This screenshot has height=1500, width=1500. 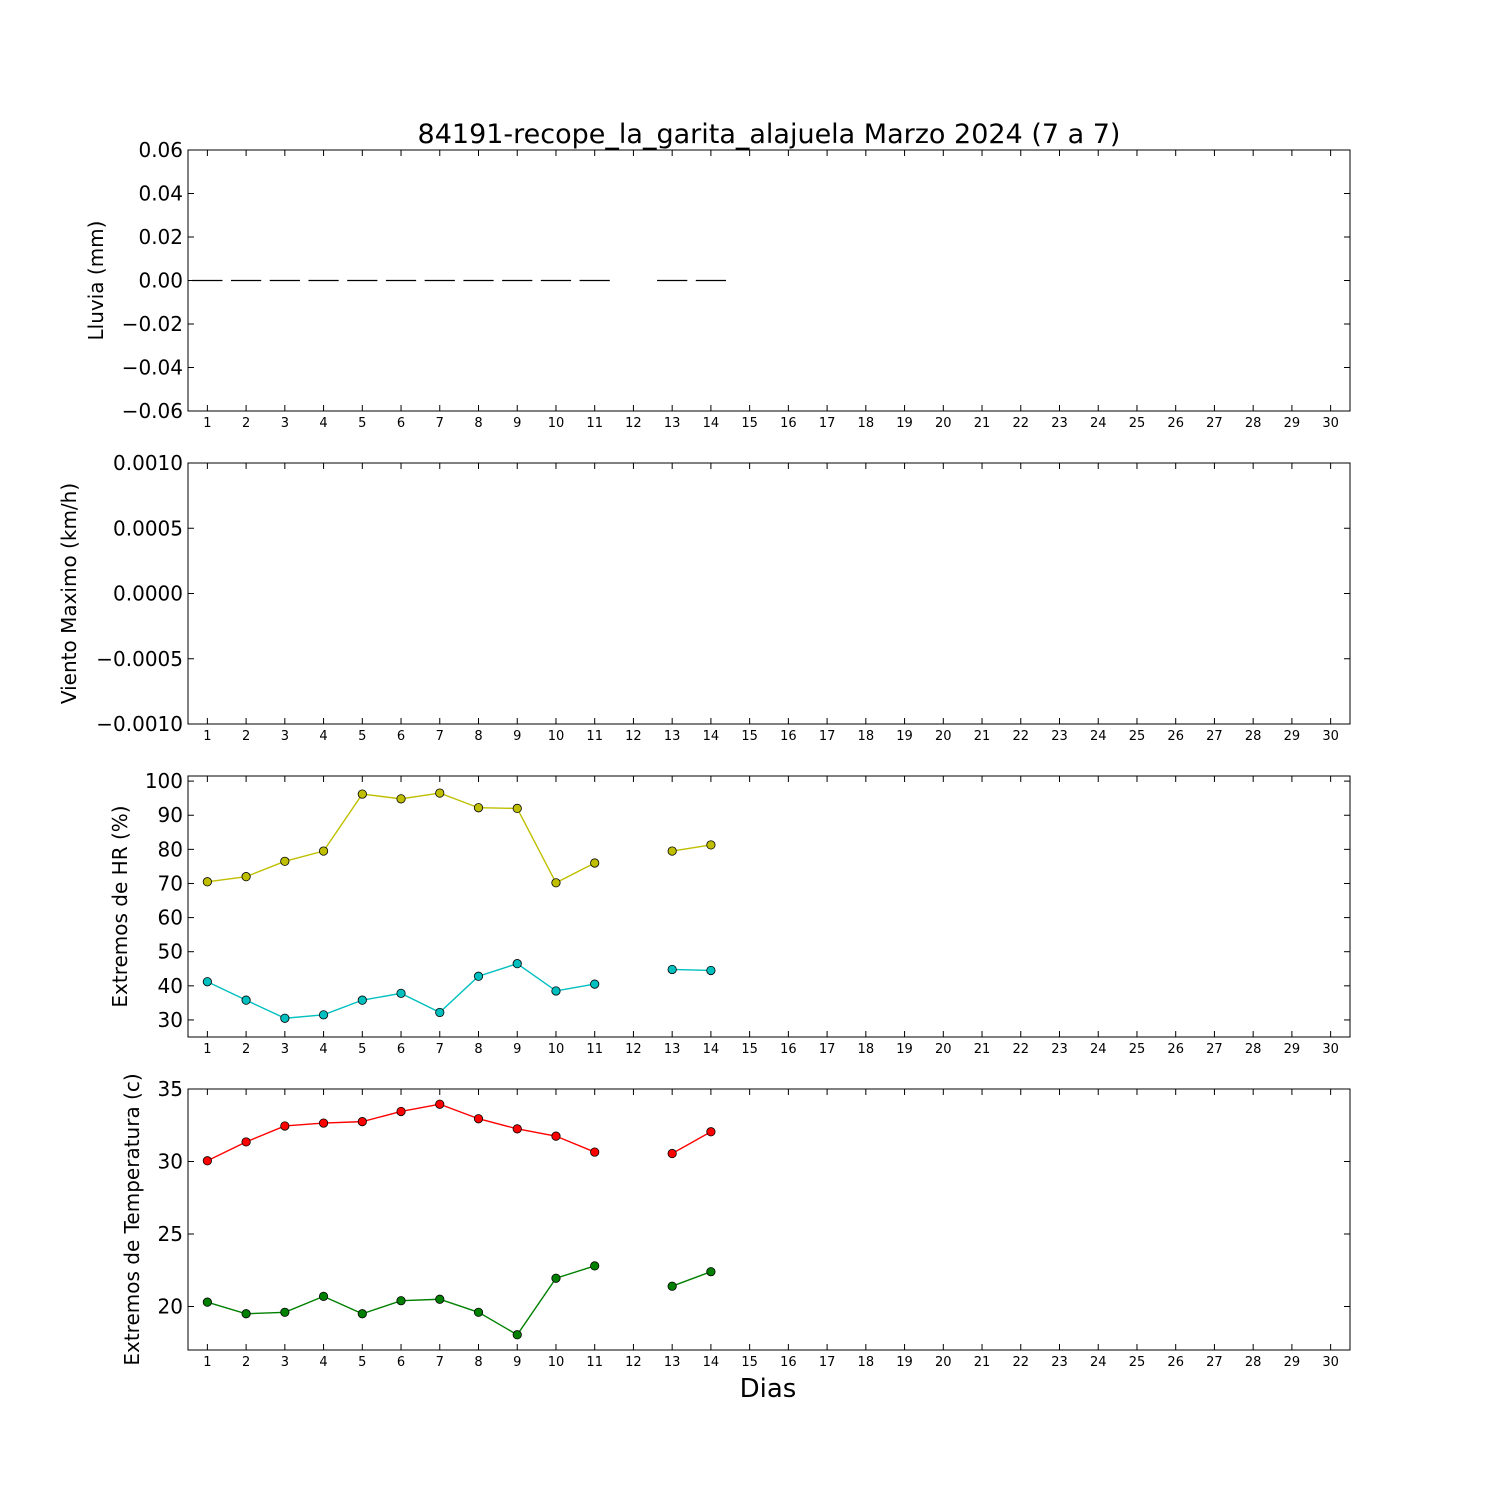 What do you see at coordinates (152, 368) in the screenshot?
I see `y-tick-label: −0.04` at bounding box center [152, 368].